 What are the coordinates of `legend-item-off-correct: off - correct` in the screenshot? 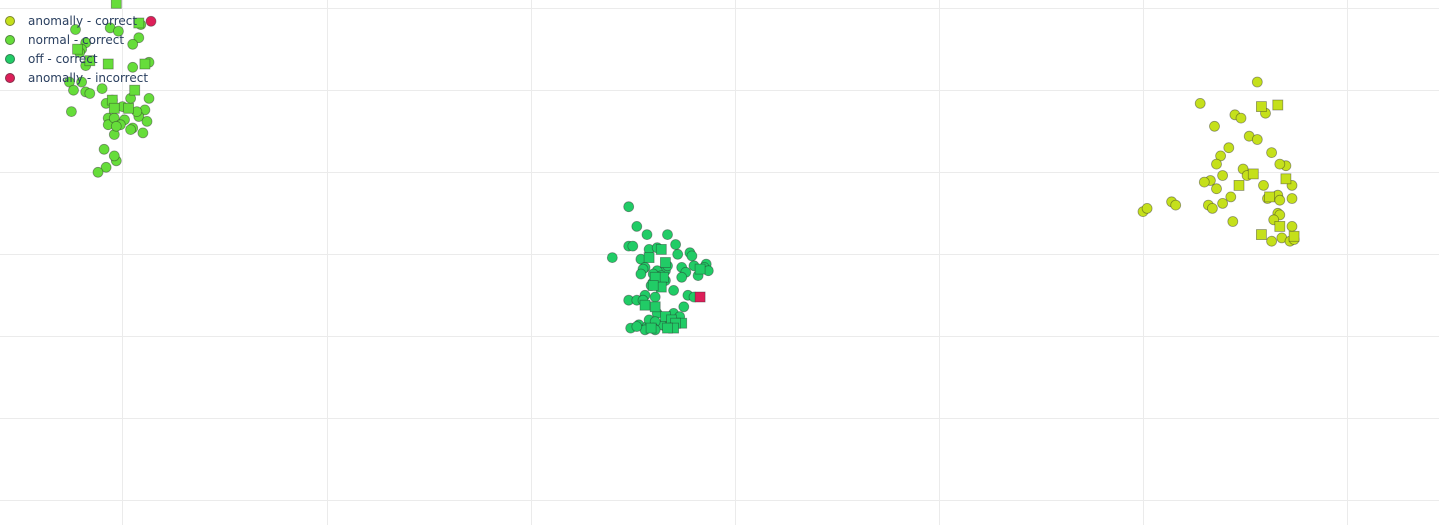 It's located at (75, 58).